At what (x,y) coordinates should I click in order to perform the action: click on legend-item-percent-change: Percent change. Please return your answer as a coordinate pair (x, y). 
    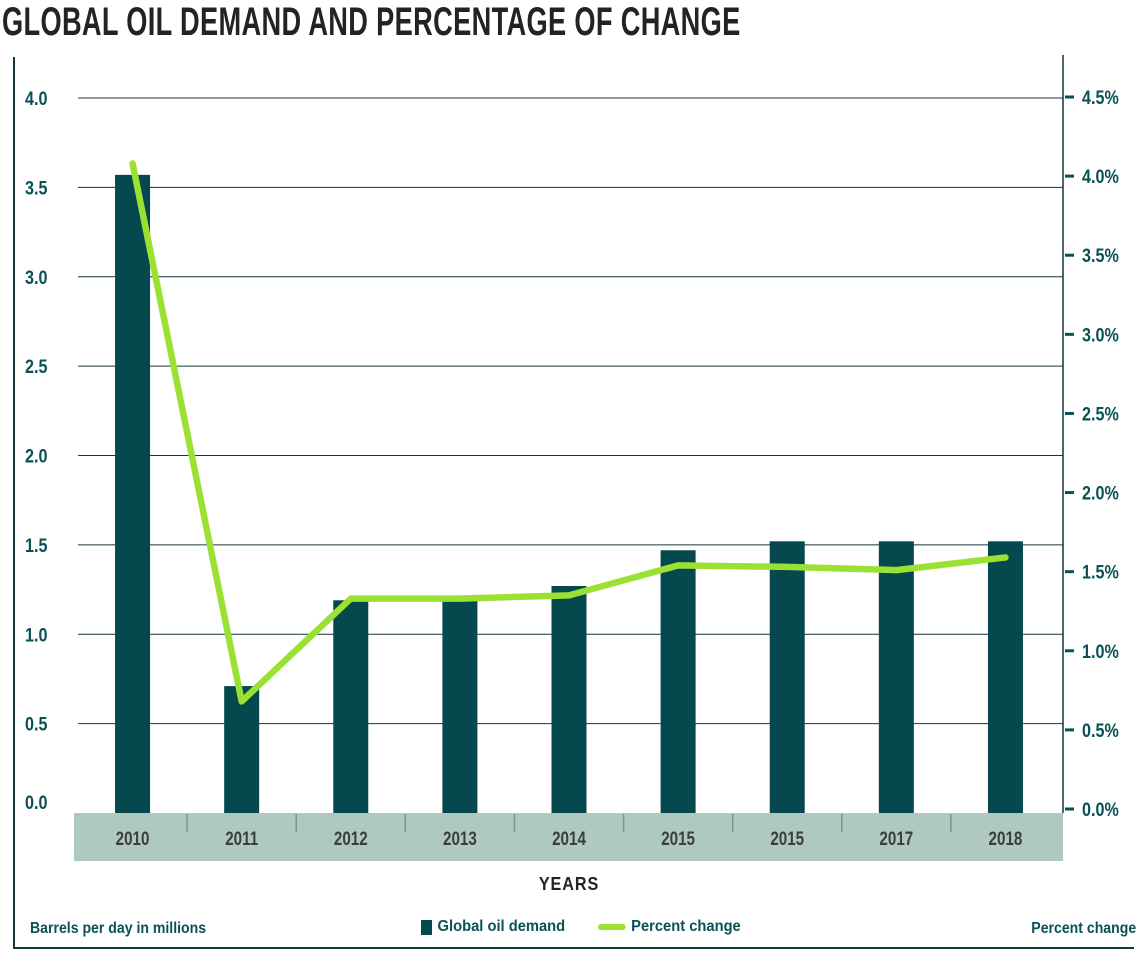
    Looking at the image, I should click on (669, 927).